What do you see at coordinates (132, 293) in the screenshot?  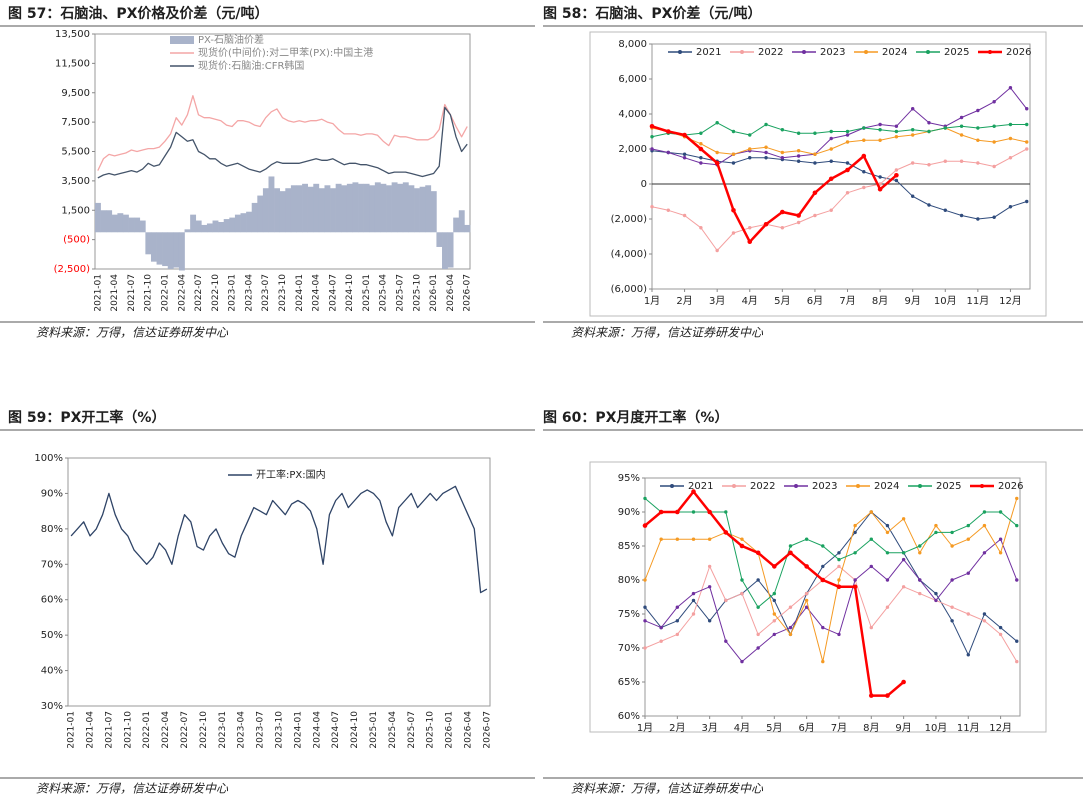 I see `x-tick-label: 2021-07` at bounding box center [132, 293].